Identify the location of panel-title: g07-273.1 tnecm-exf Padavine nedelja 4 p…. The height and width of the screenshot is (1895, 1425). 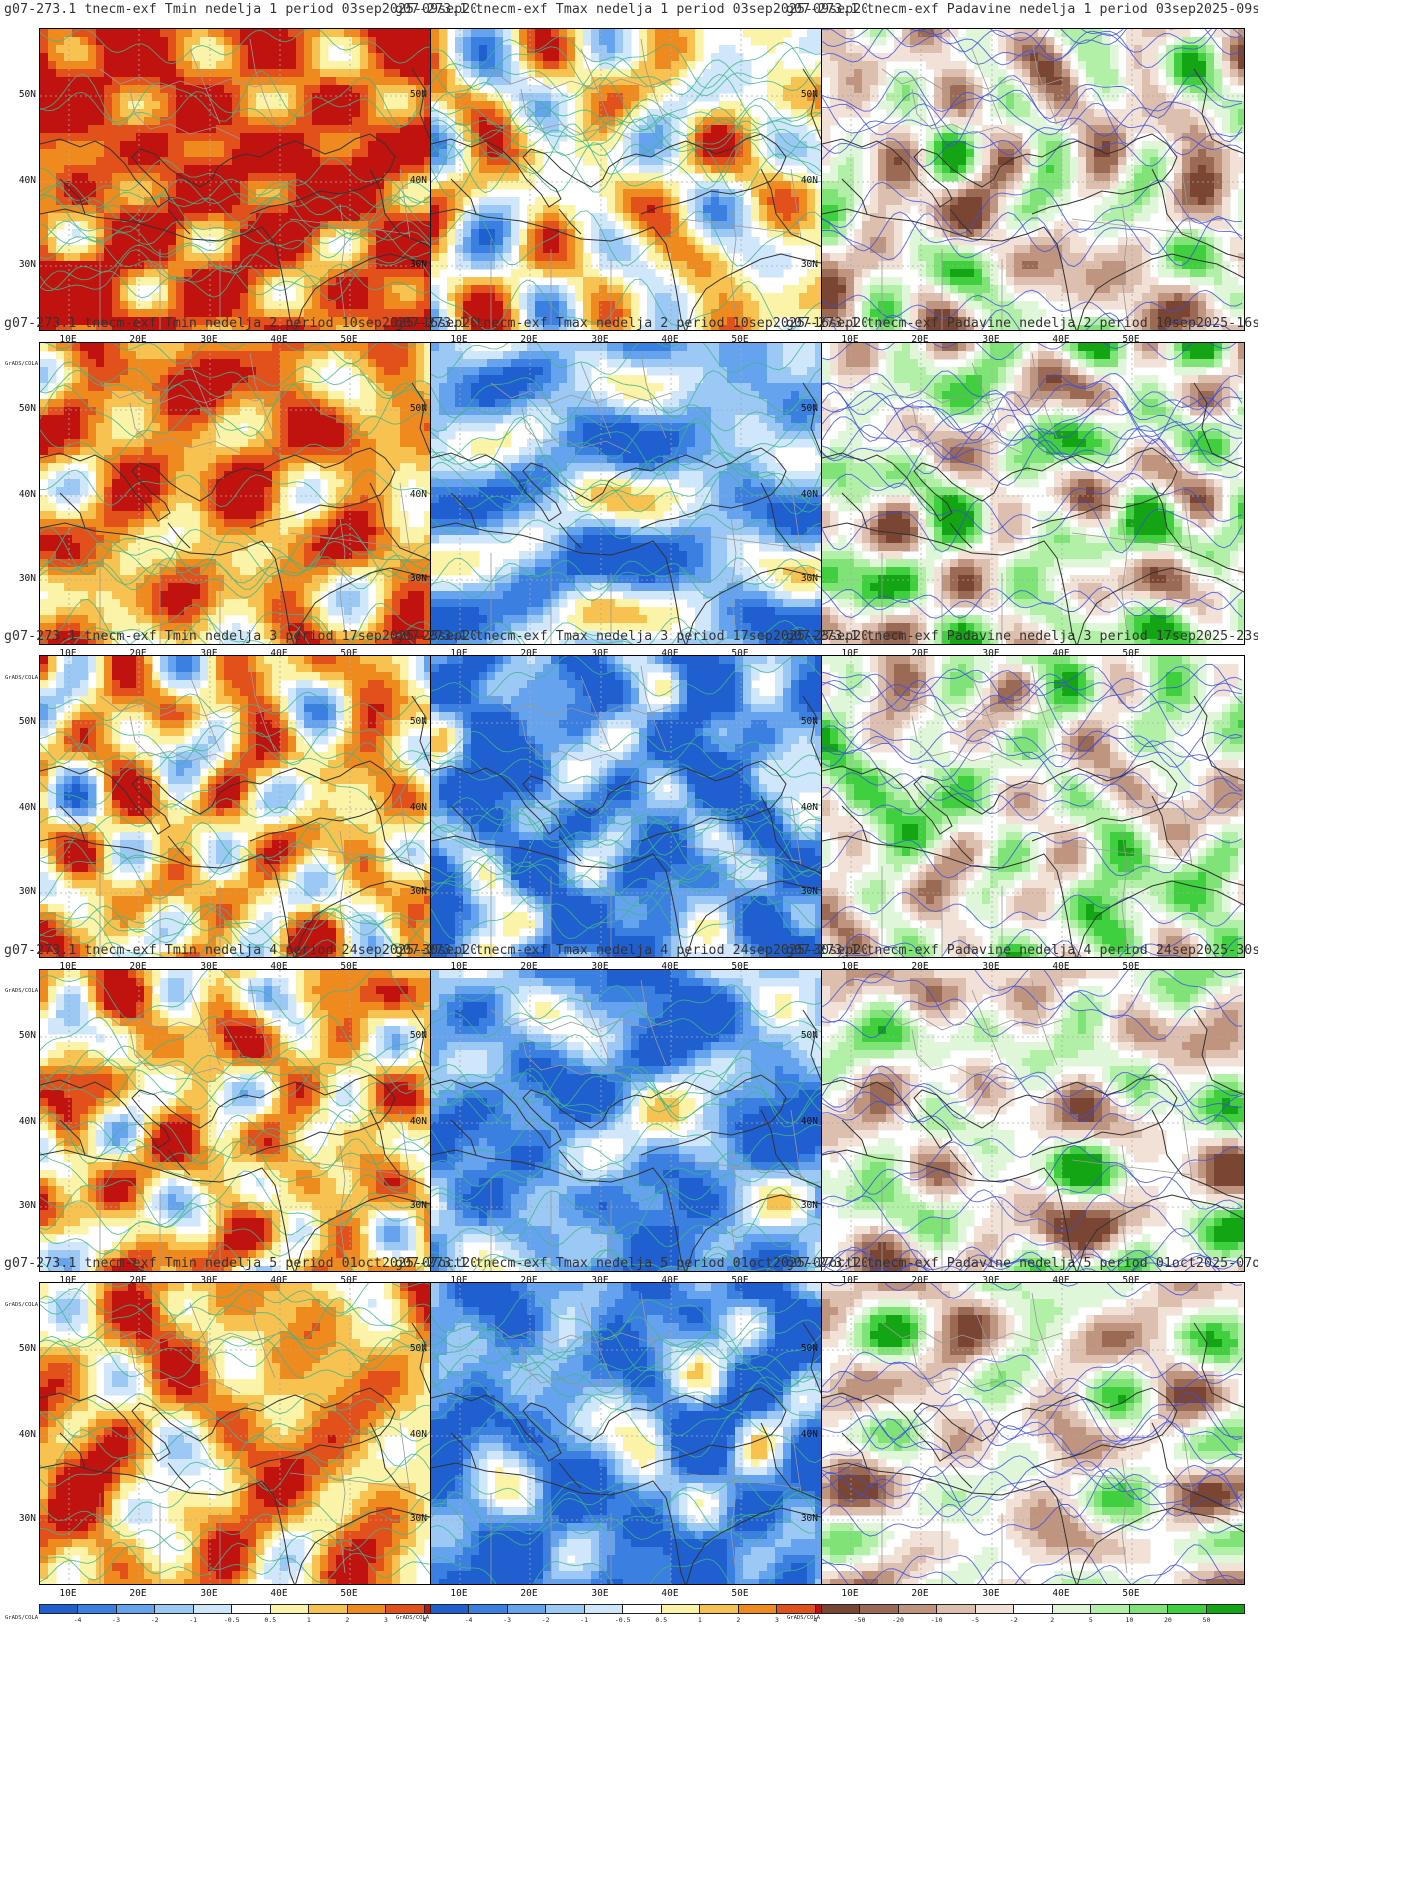
(1022, 953).